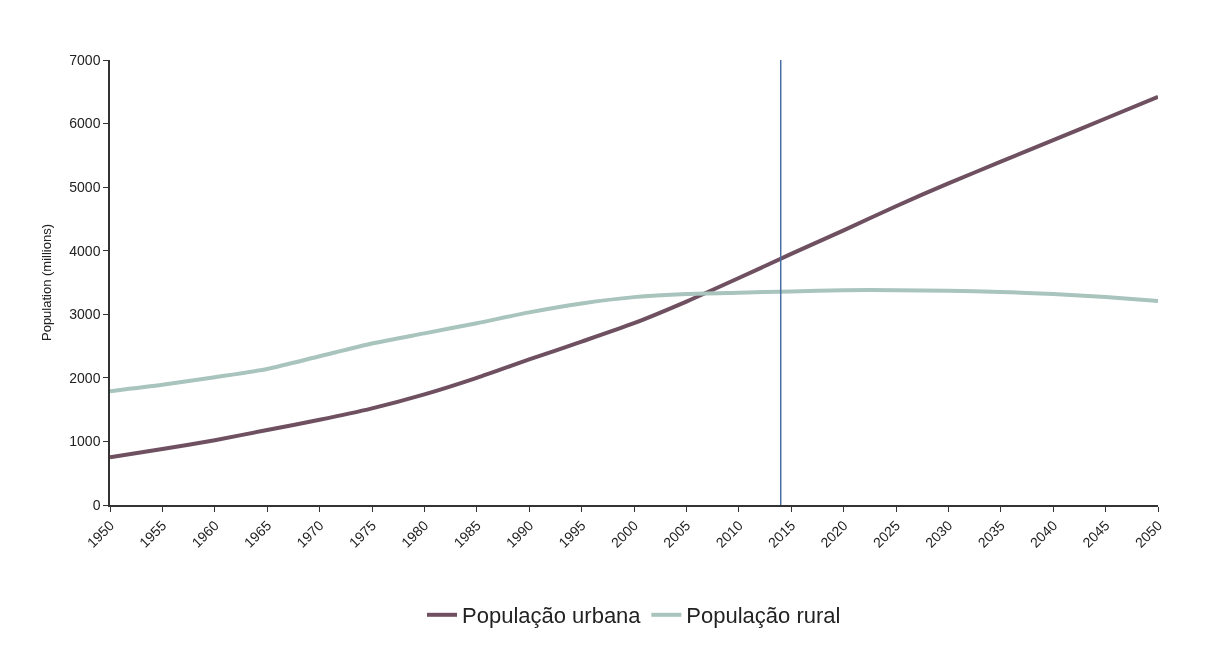 The width and height of the screenshot is (1208, 648). What do you see at coordinates (763, 616) in the screenshot?
I see `legend-label: População rural` at bounding box center [763, 616].